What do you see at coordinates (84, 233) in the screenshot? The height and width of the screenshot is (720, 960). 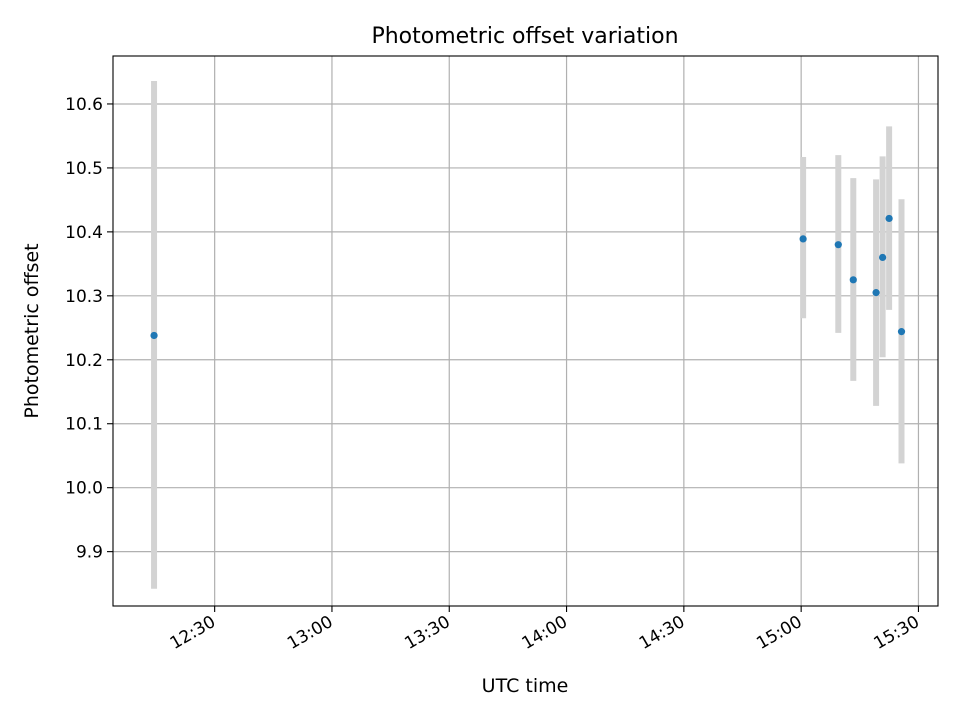 I see `y-tick-label: 10.4` at bounding box center [84, 233].